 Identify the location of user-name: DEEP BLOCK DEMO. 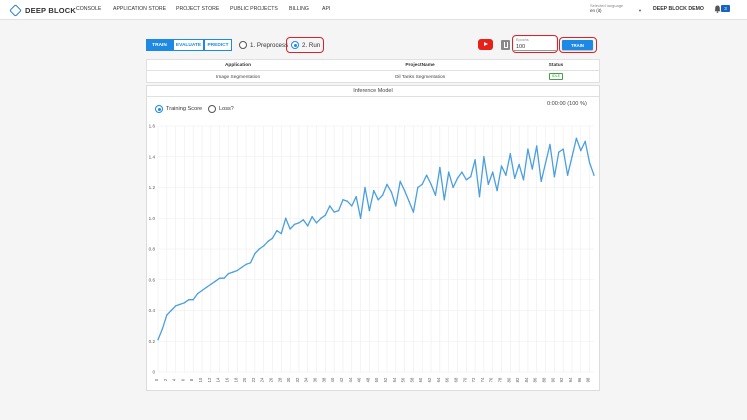
(678, 9).